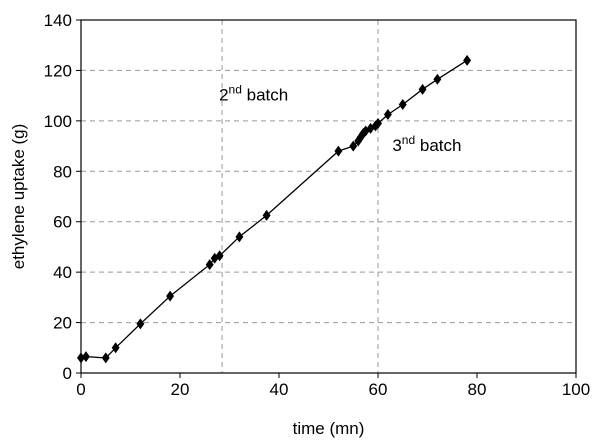  What do you see at coordinates (426, 144) in the screenshot?
I see `annotation-batch3: 3nd batch` at bounding box center [426, 144].